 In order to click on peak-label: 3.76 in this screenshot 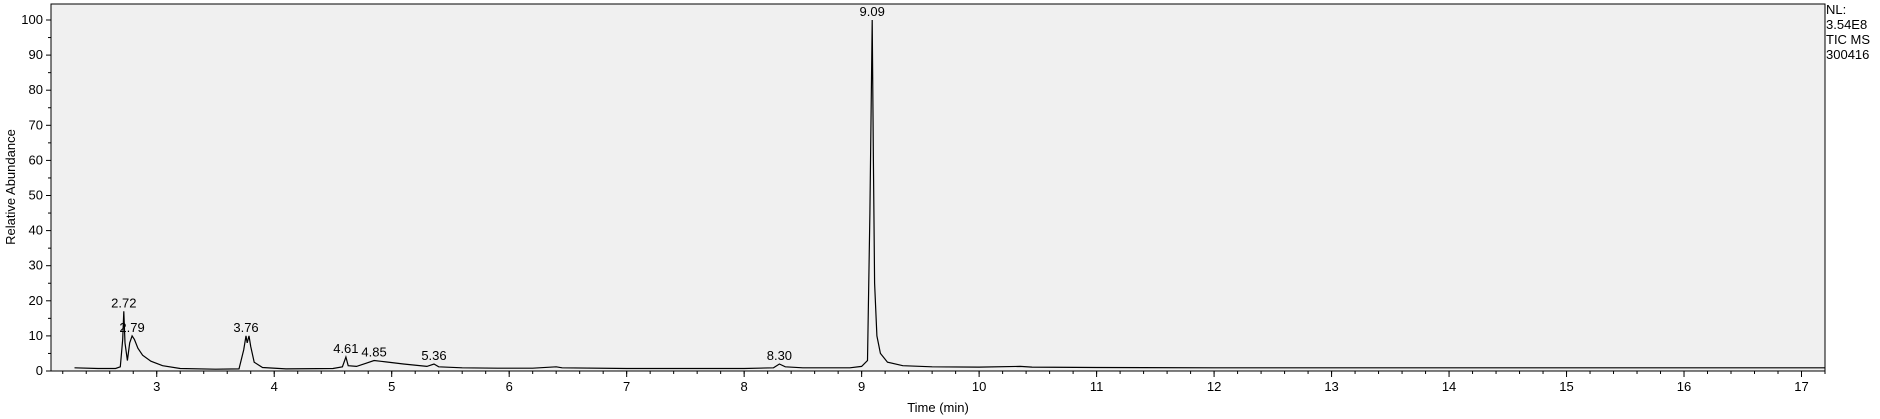, I will do `click(245, 327)`.